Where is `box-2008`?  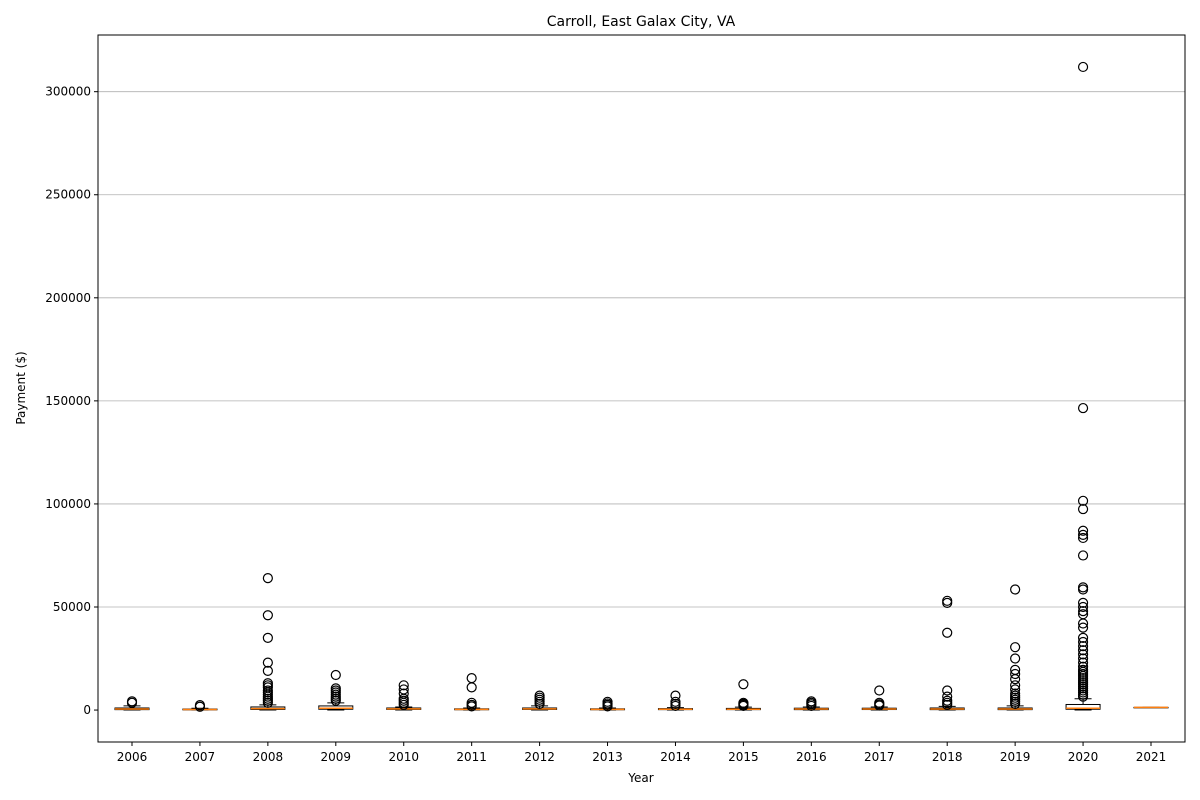 box-2008 is located at coordinates (268, 642).